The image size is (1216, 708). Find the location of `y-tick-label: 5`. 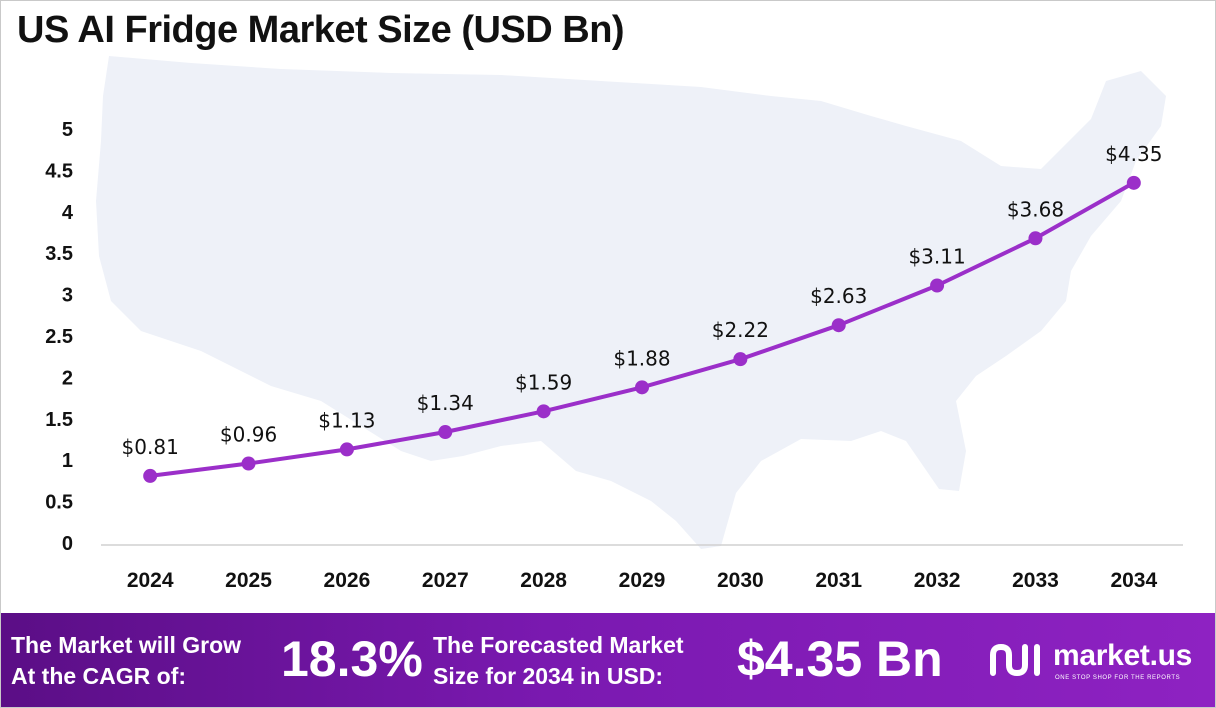

y-tick-label: 5 is located at coordinates (67, 130).